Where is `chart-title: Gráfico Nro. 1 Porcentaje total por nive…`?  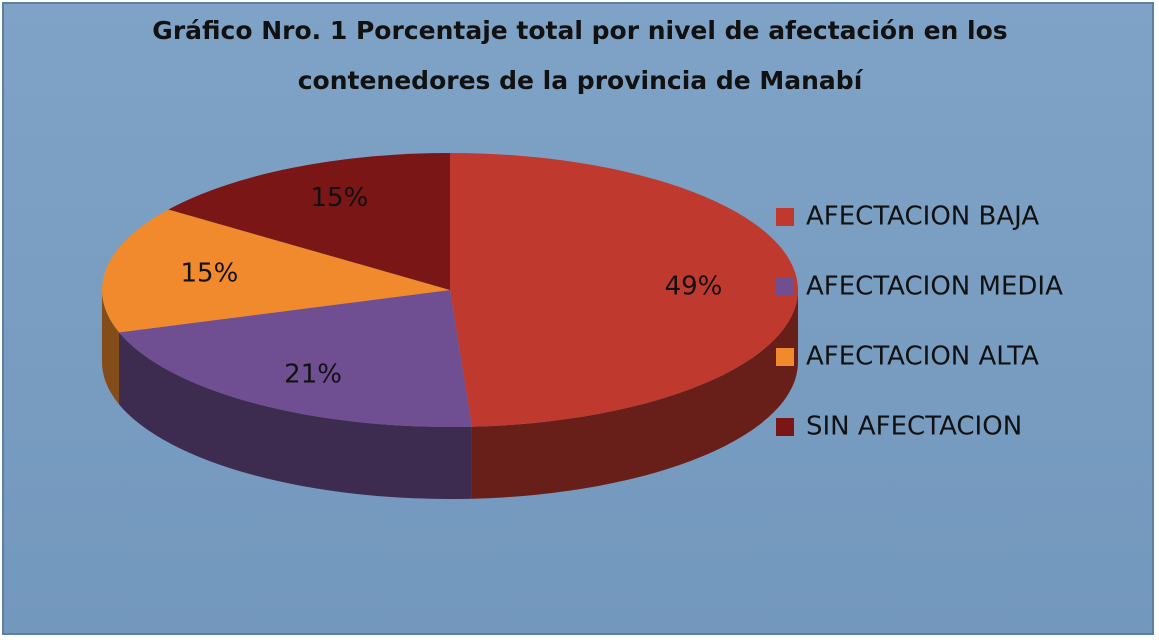
chart-title: Gráfico Nro. 1 Porcentaje total por nive… is located at coordinates (579, 30).